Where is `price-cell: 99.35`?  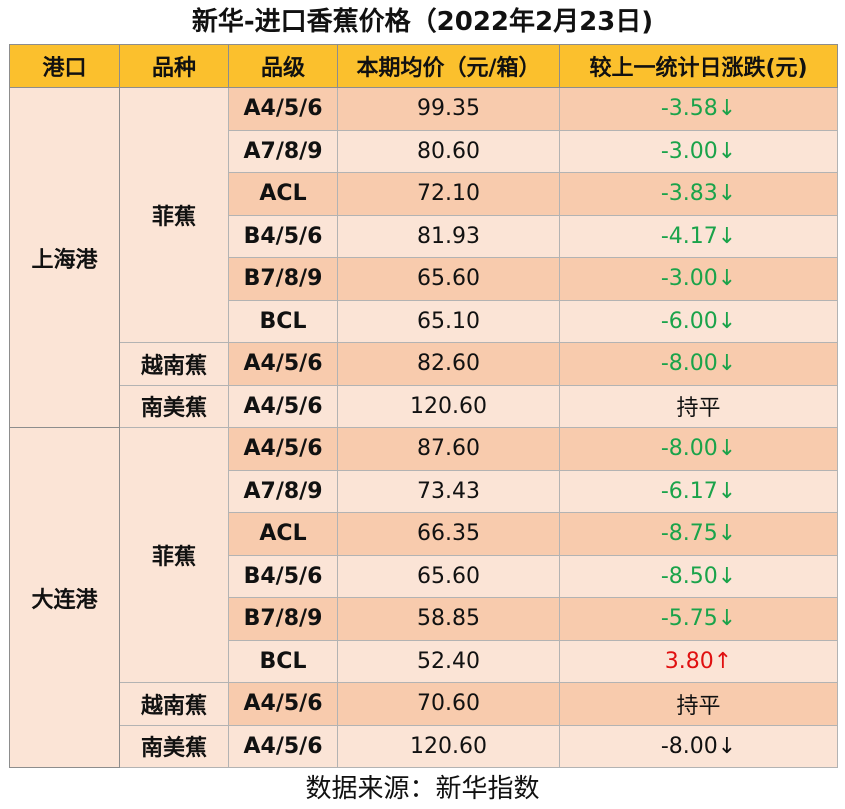
price-cell: 99.35 is located at coordinates (448, 109).